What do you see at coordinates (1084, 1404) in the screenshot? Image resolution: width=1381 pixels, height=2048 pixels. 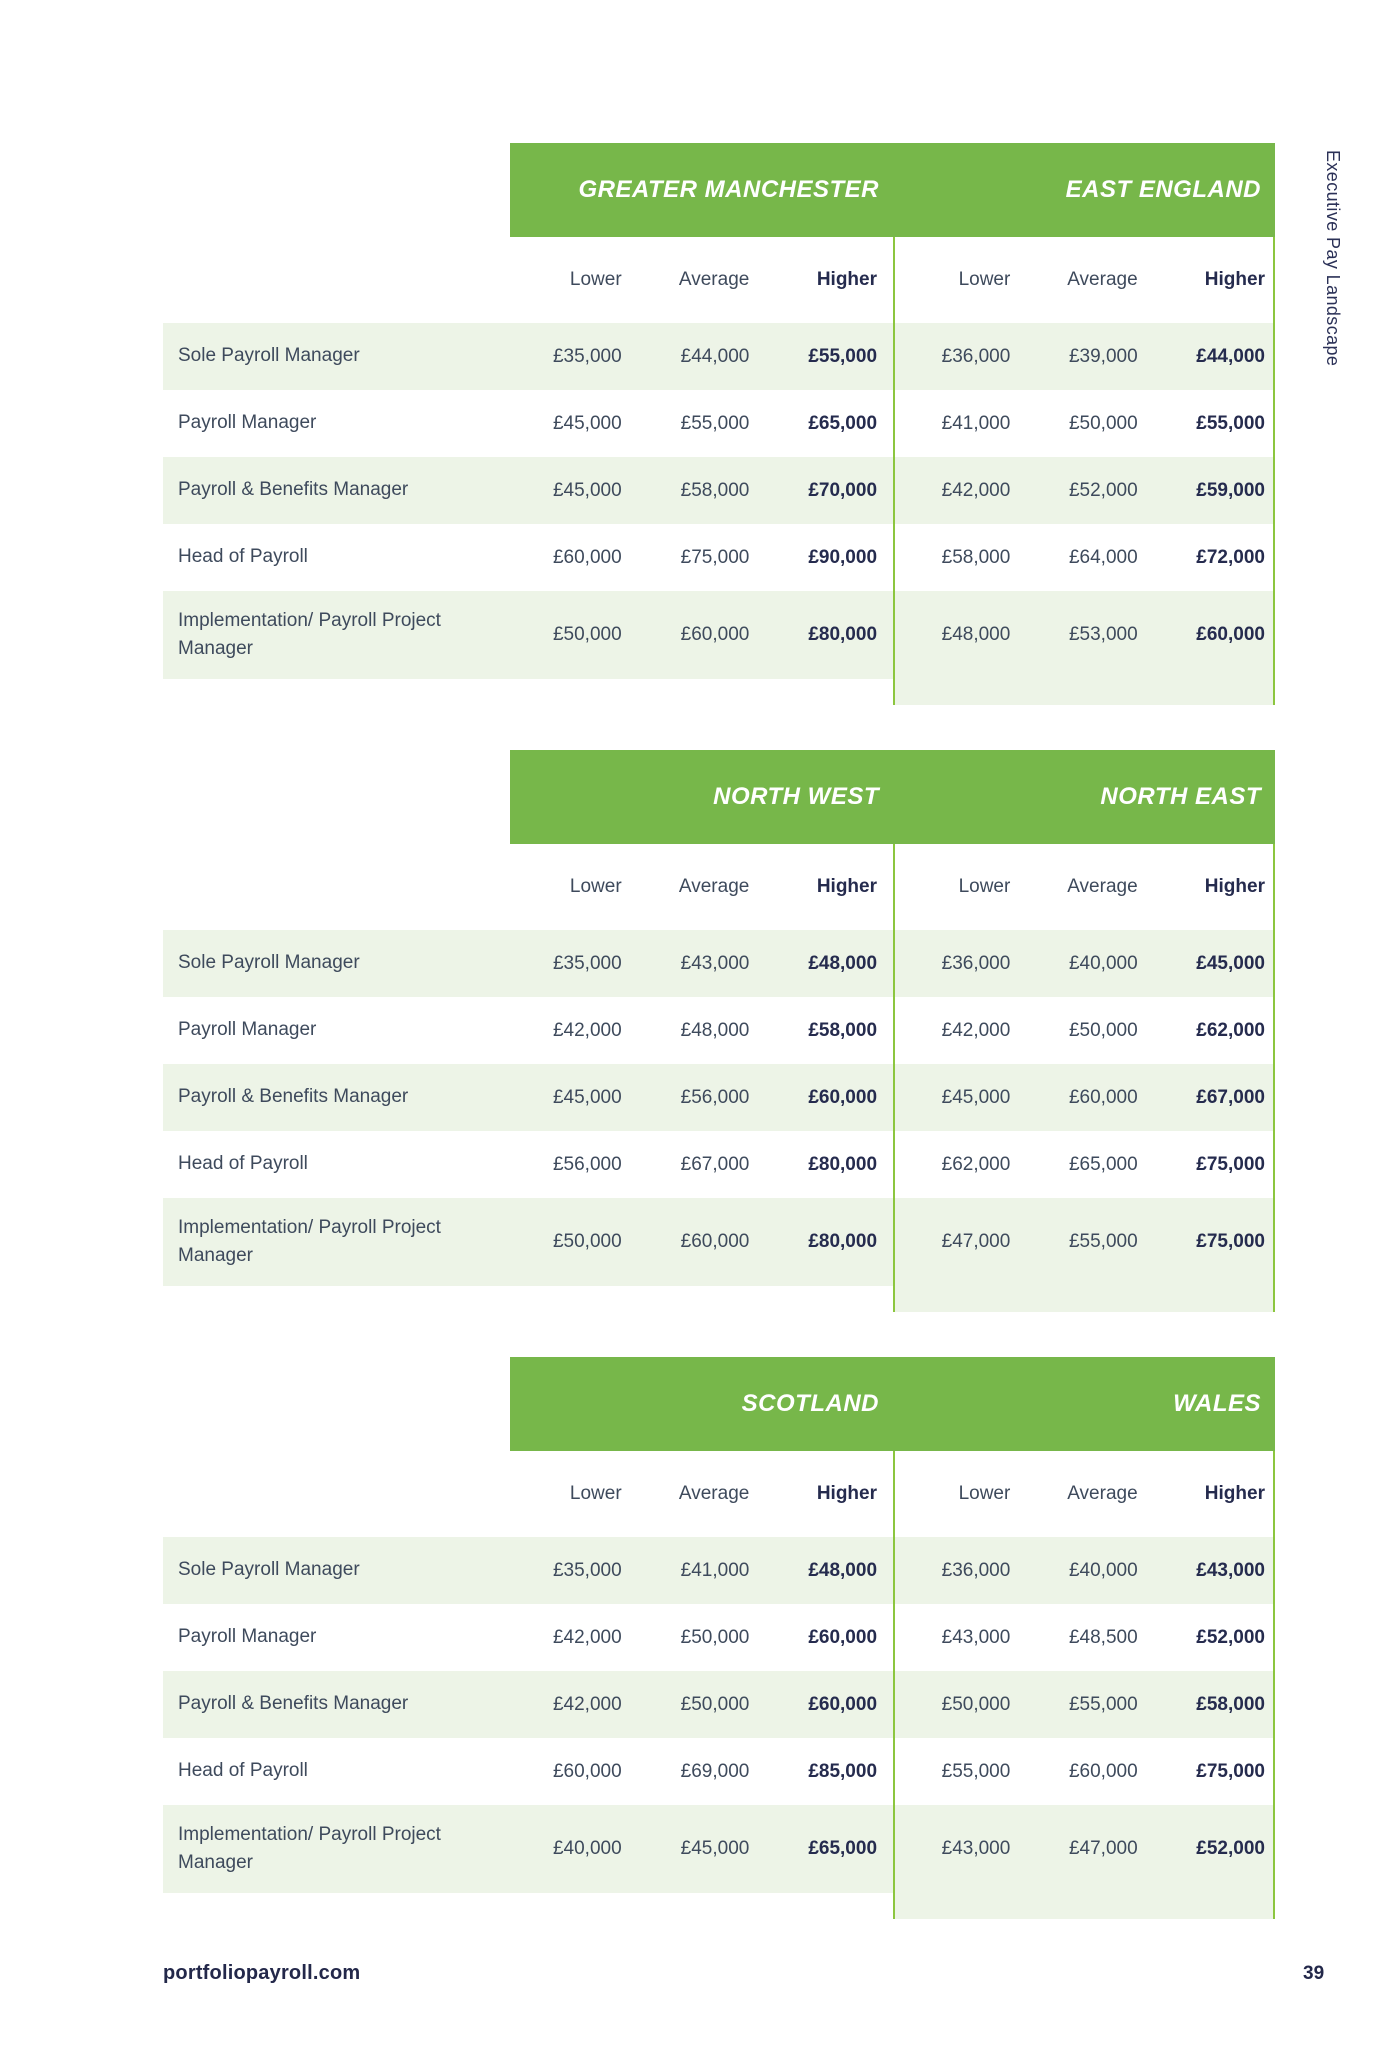 I see `region-header-cell: WALES` at bounding box center [1084, 1404].